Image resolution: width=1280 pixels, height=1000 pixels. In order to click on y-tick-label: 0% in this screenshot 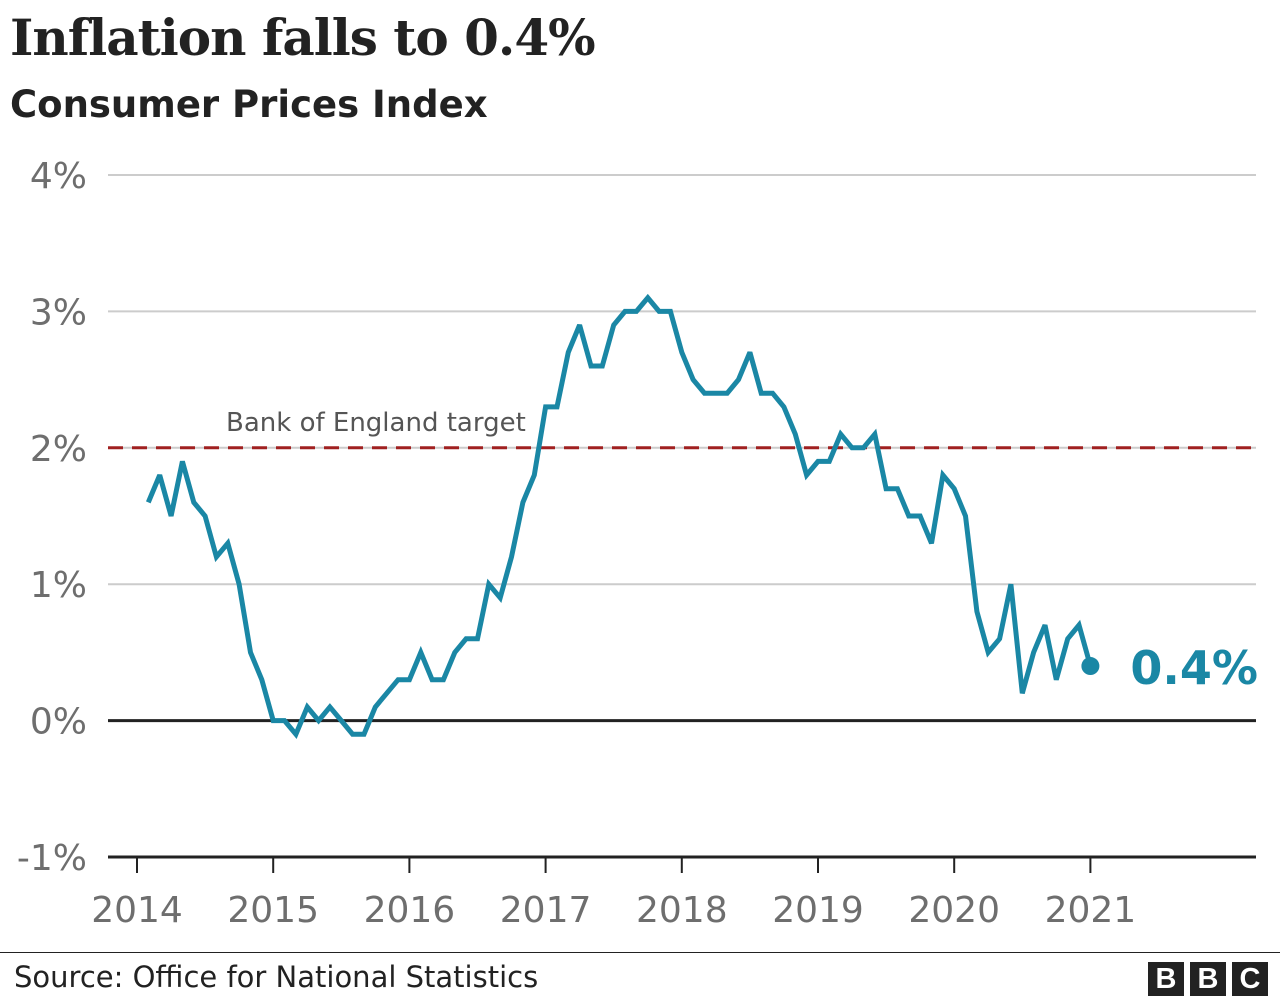, I will do `click(58, 722)`.